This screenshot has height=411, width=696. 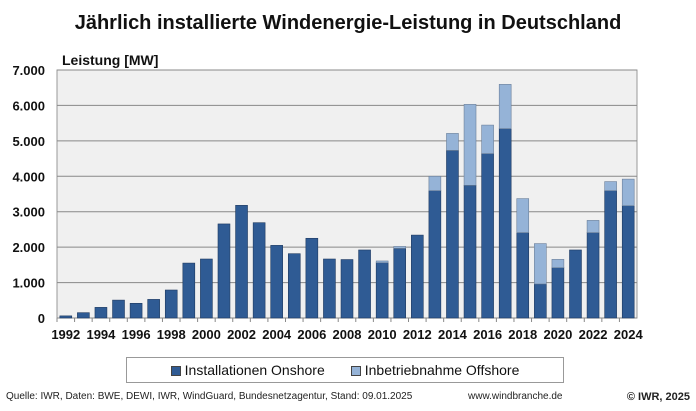 I want to click on x-tick-label: 2020, so click(x=557, y=334).